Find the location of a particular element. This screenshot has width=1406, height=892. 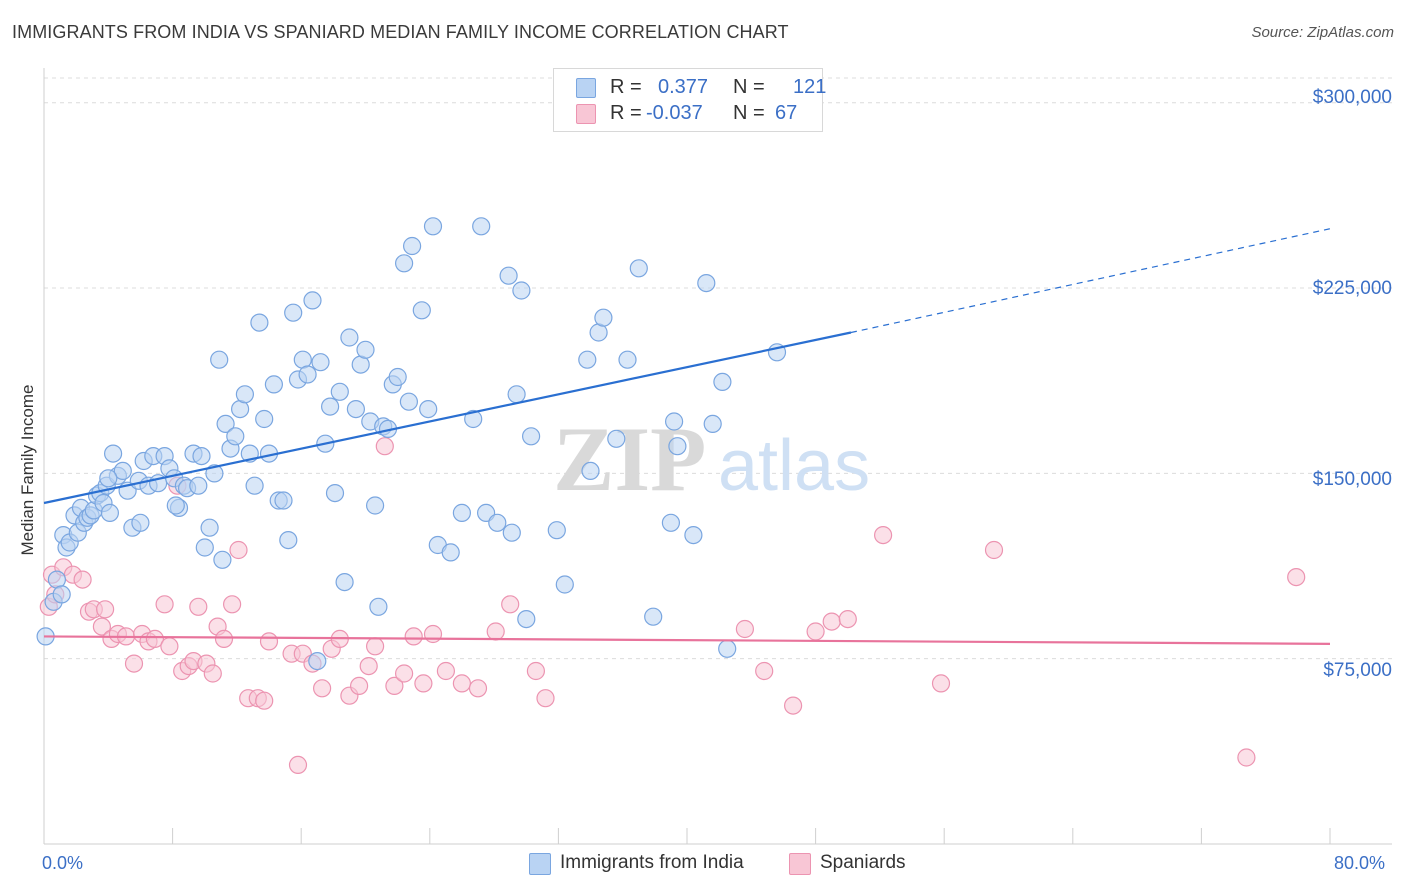

source-label: Source: ZipAtlas.com is located at coordinates (1322, 32).